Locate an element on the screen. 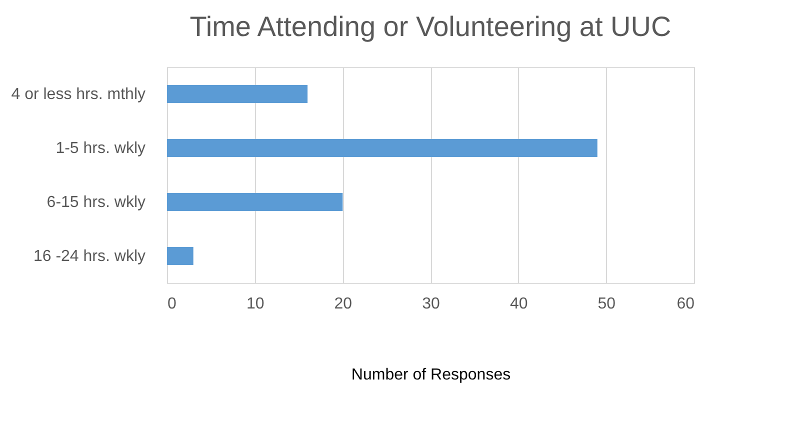  x-tick-label: 20 is located at coordinates (343, 304).